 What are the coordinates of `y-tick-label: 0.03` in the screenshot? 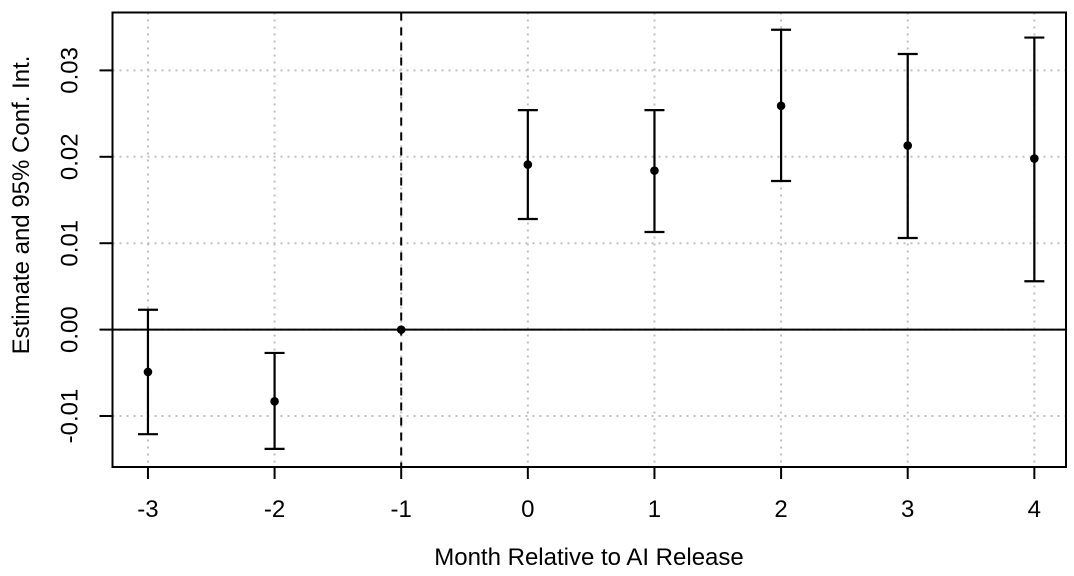 It's located at (69, 70).